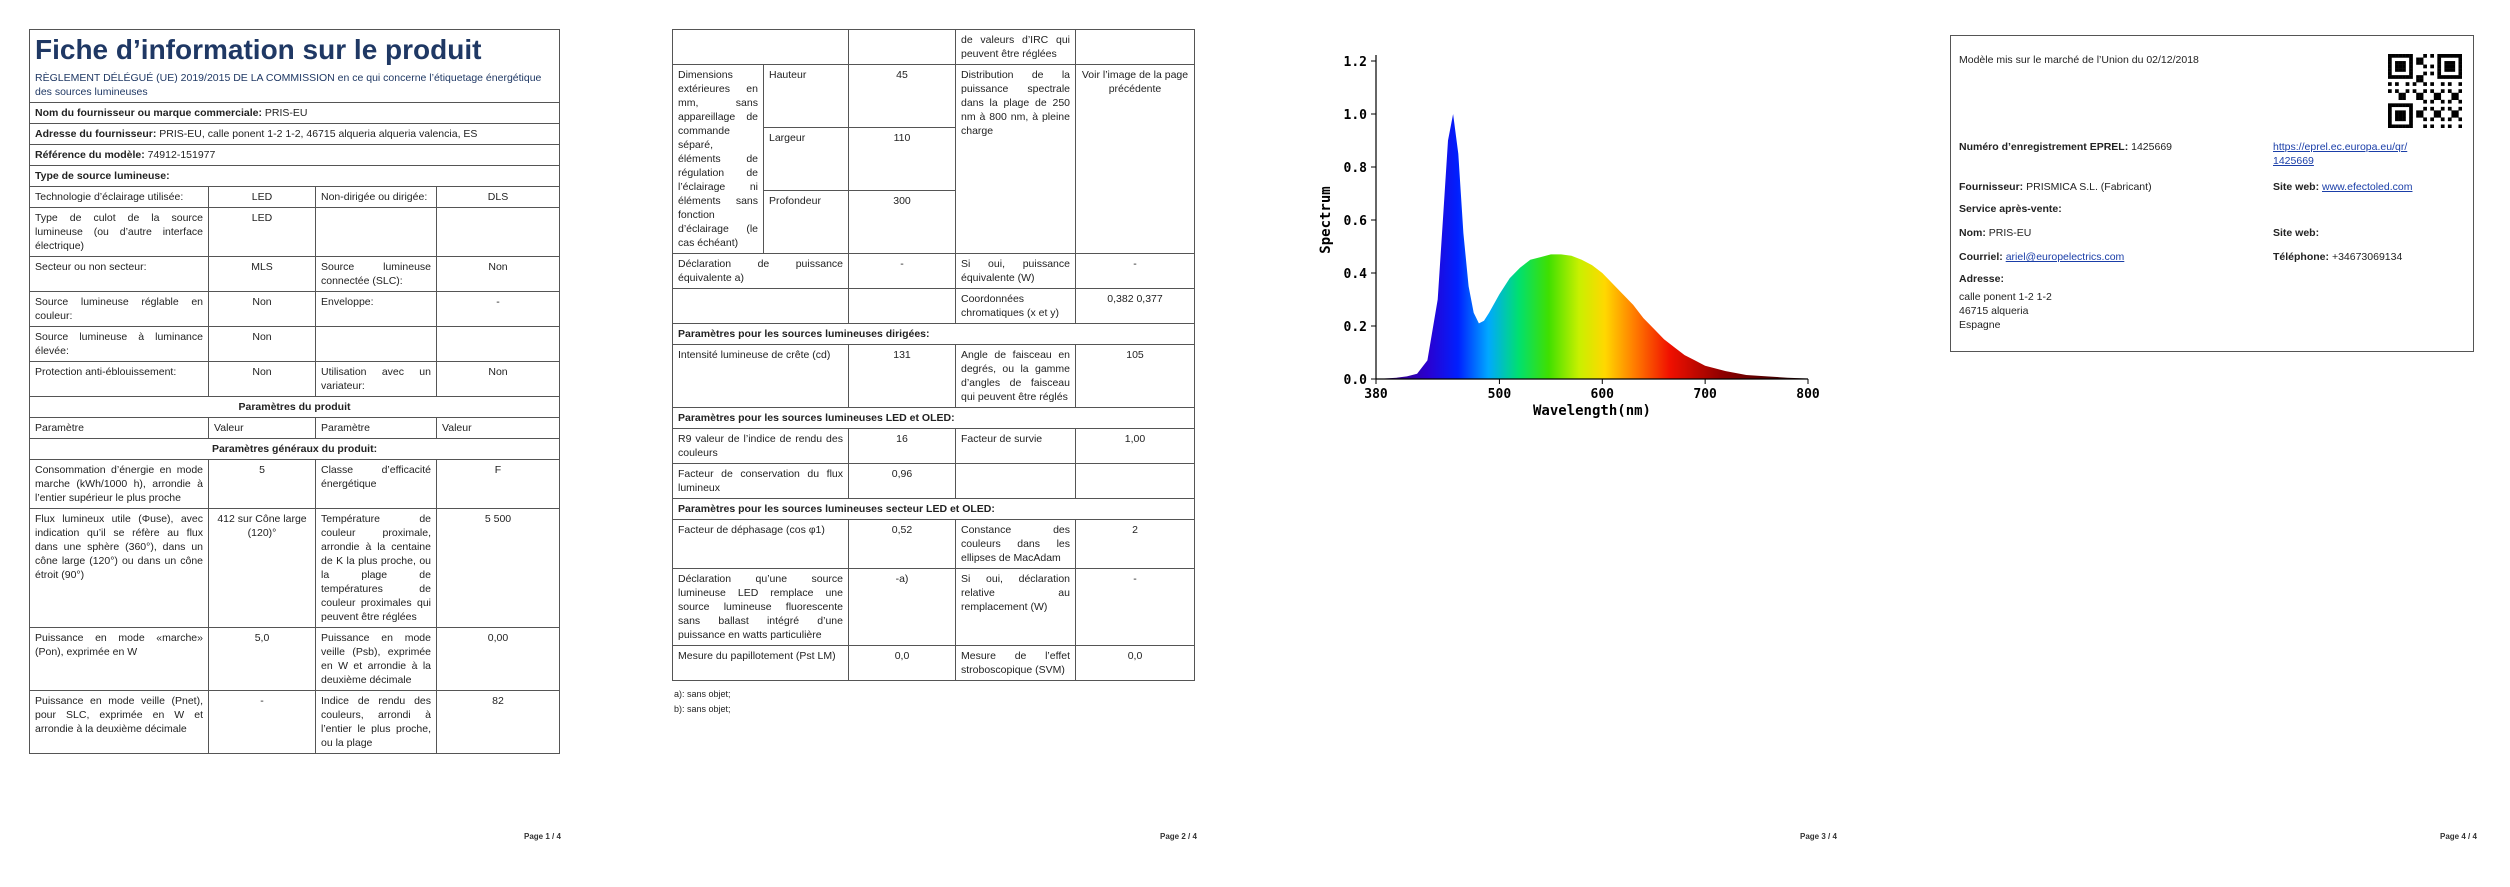 The image size is (2510, 887). Describe the element at coordinates (497, 484) in the screenshot. I see `value-cell: F` at that location.